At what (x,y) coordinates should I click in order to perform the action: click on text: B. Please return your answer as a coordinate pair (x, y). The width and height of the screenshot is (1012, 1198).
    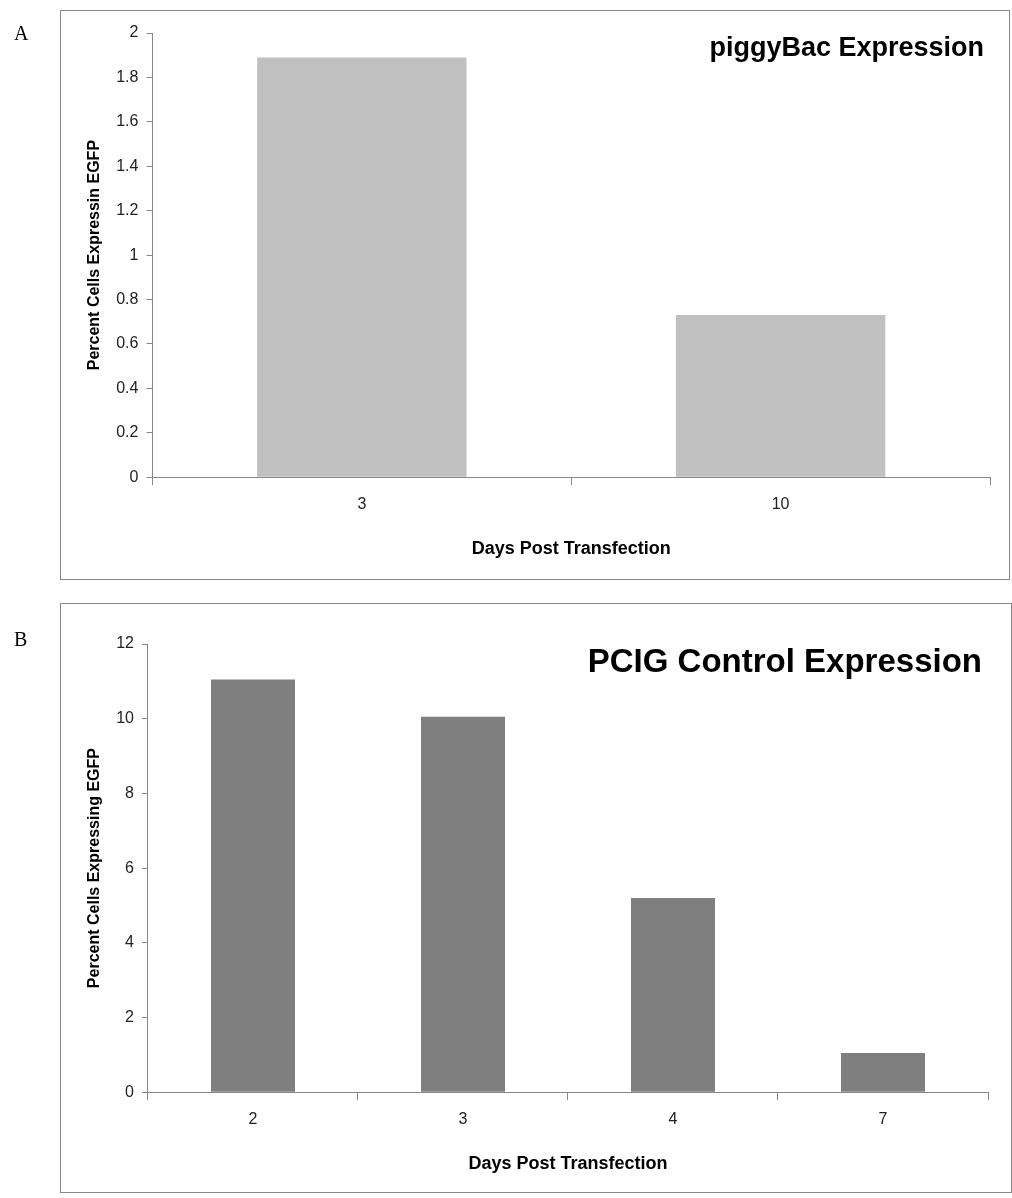
    Looking at the image, I should click on (21, 639).